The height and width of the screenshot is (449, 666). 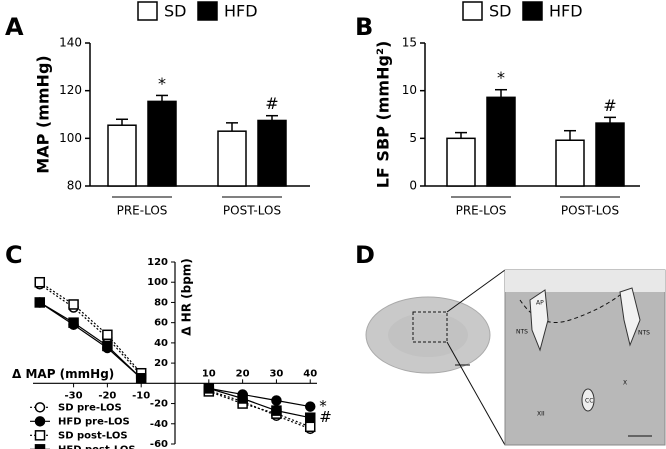 What do you see at coordinates (14, 255) in the screenshot?
I see `panel-label: C` at bounding box center [14, 255].